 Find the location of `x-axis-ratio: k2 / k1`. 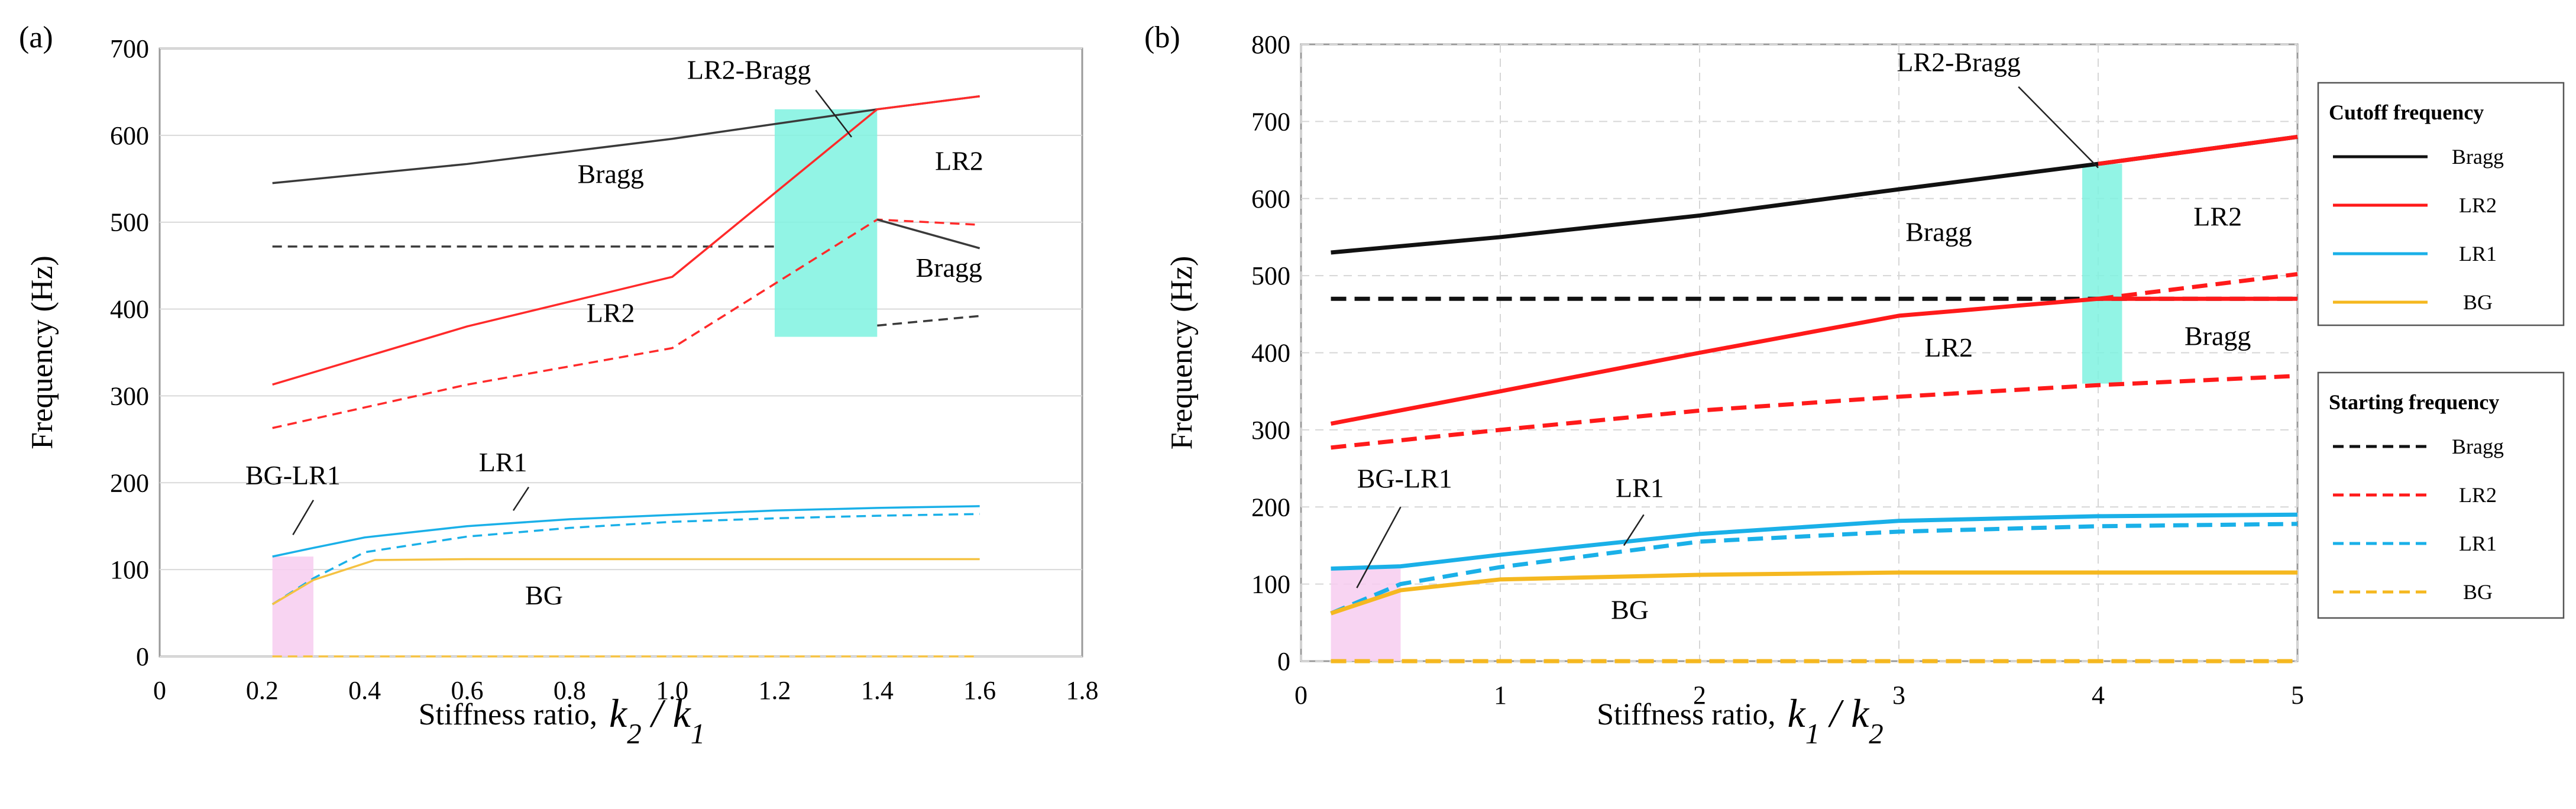

x-axis-ratio: k2 / k1 is located at coordinates (657, 720).